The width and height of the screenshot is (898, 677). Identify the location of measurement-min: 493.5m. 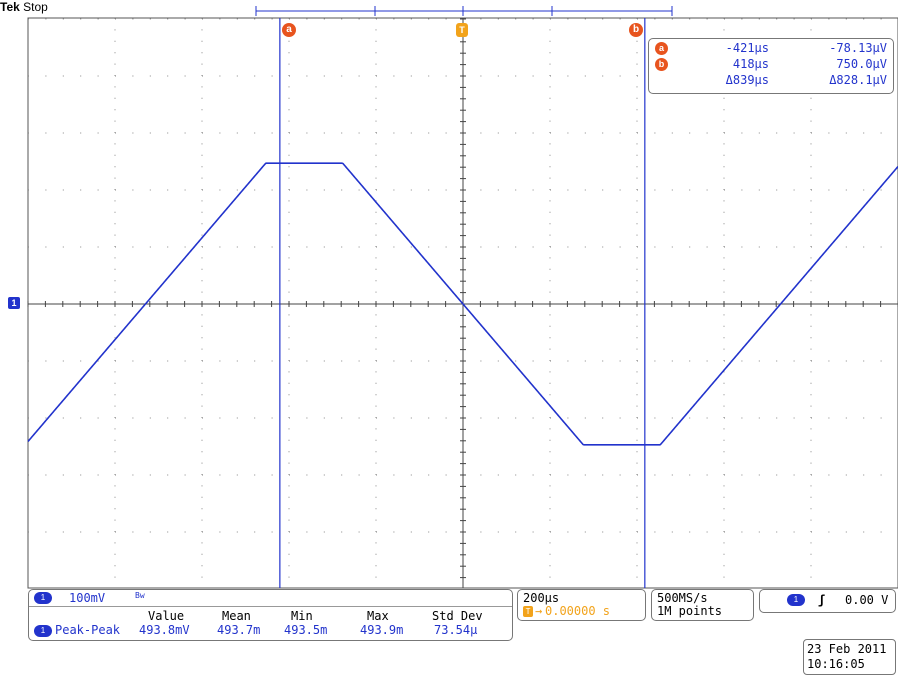
(306, 630).